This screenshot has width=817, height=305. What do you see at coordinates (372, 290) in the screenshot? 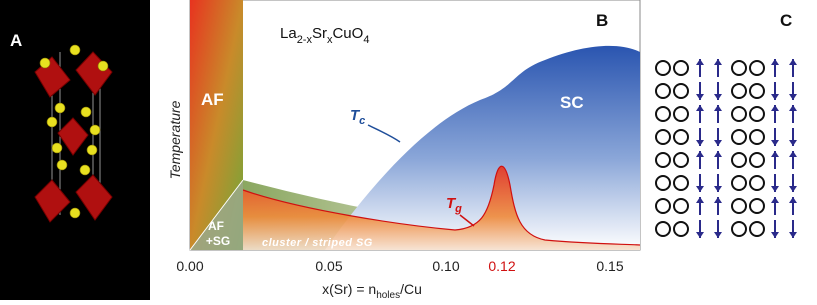
I see `x-axis-label: x(Sr) = nholes/Cu` at bounding box center [372, 290].